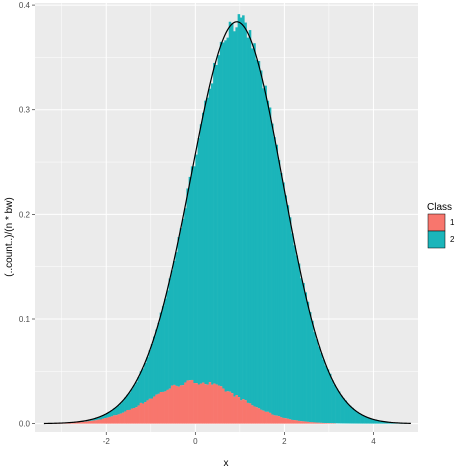 The height and width of the screenshot is (474, 474). What do you see at coordinates (239, 439) in the screenshot?
I see `x-axis-ticks: -2 0 2 4` at bounding box center [239, 439].